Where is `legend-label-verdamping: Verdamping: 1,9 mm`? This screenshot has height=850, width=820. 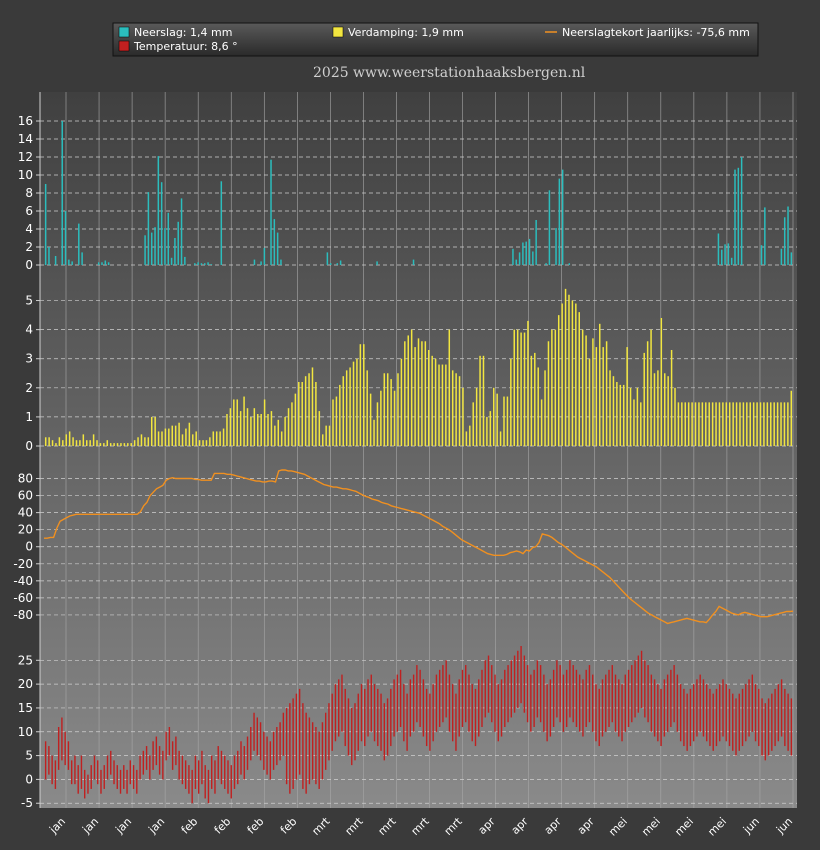
legend-label-verdamping: Verdamping: 1,9 mm is located at coordinates (406, 32).